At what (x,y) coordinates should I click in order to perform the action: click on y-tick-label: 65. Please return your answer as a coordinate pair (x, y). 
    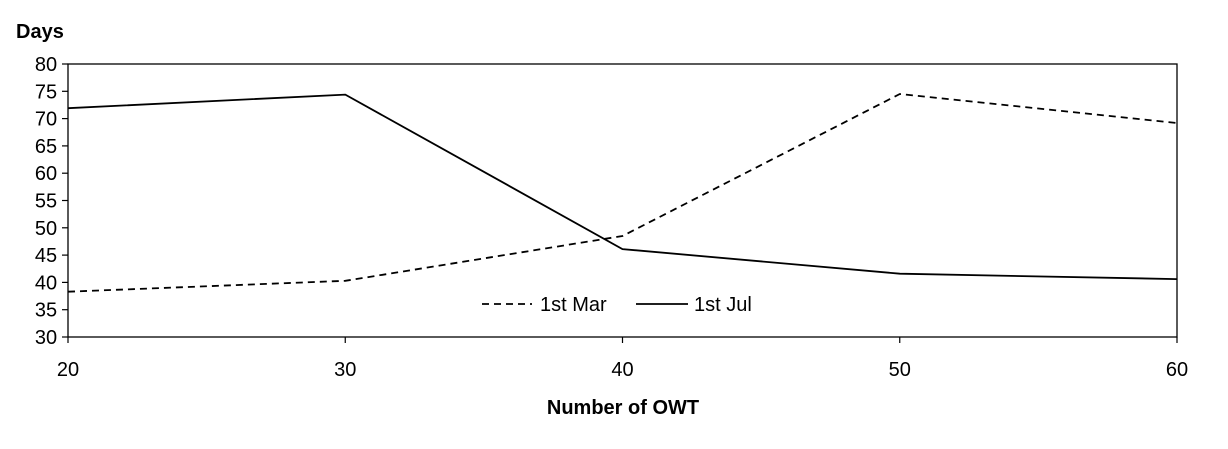
    Looking at the image, I should click on (46, 147).